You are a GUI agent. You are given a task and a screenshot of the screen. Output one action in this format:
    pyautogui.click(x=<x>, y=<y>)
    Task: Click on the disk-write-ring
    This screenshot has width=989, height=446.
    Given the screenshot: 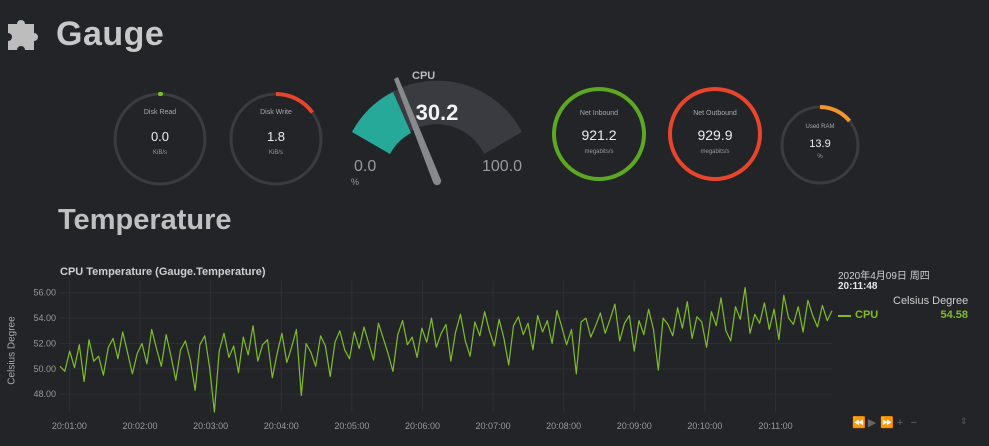 What is the action you would take?
    pyautogui.click(x=276, y=138)
    